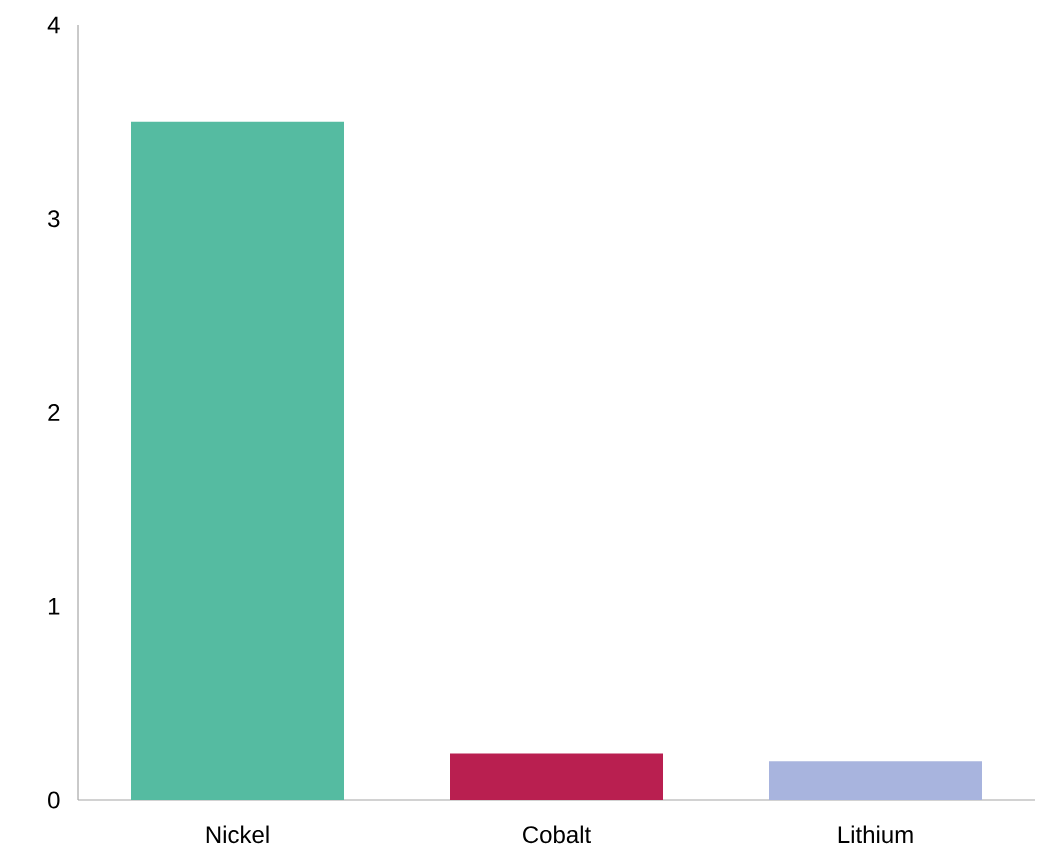 The height and width of the screenshot is (860, 1046). What do you see at coordinates (54, 800) in the screenshot?
I see `y-tick-label: 0` at bounding box center [54, 800].